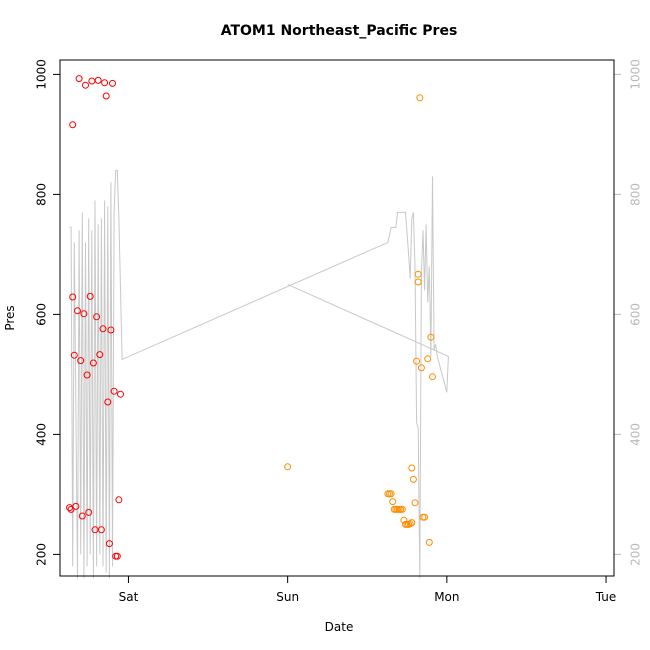 This screenshot has height=650, width=650. What do you see at coordinates (287, 597) in the screenshot?
I see `x-tick-label: Sun` at bounding box center [287, 597].